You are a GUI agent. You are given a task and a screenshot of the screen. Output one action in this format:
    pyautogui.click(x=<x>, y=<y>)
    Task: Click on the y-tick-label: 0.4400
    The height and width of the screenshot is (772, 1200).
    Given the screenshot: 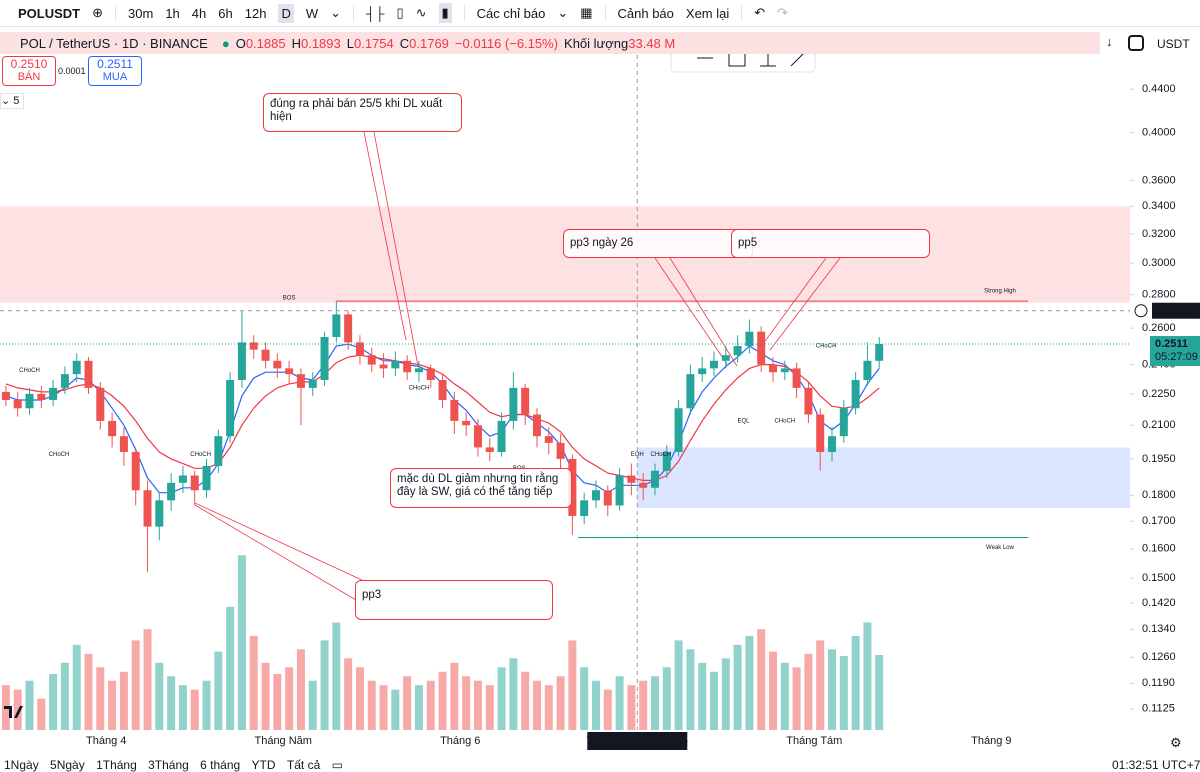 What is the action you would take?
    pyautogui.click(x=1159, y=89)
    